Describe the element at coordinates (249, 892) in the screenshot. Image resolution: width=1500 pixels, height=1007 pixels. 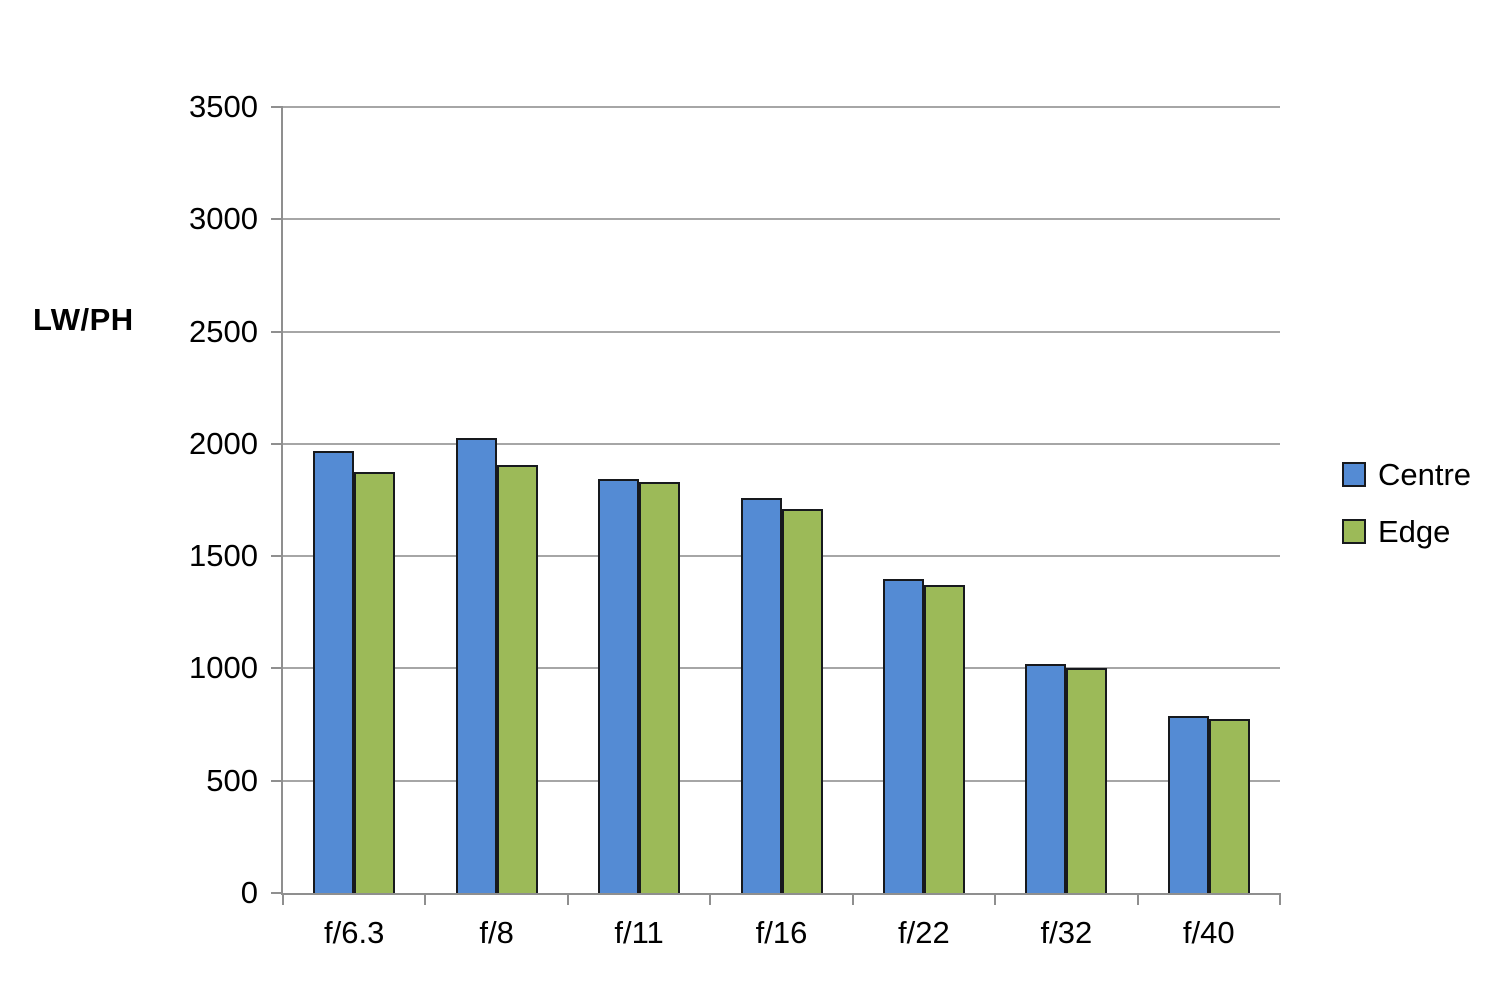
I see `y-tick-label: 0` at that location.